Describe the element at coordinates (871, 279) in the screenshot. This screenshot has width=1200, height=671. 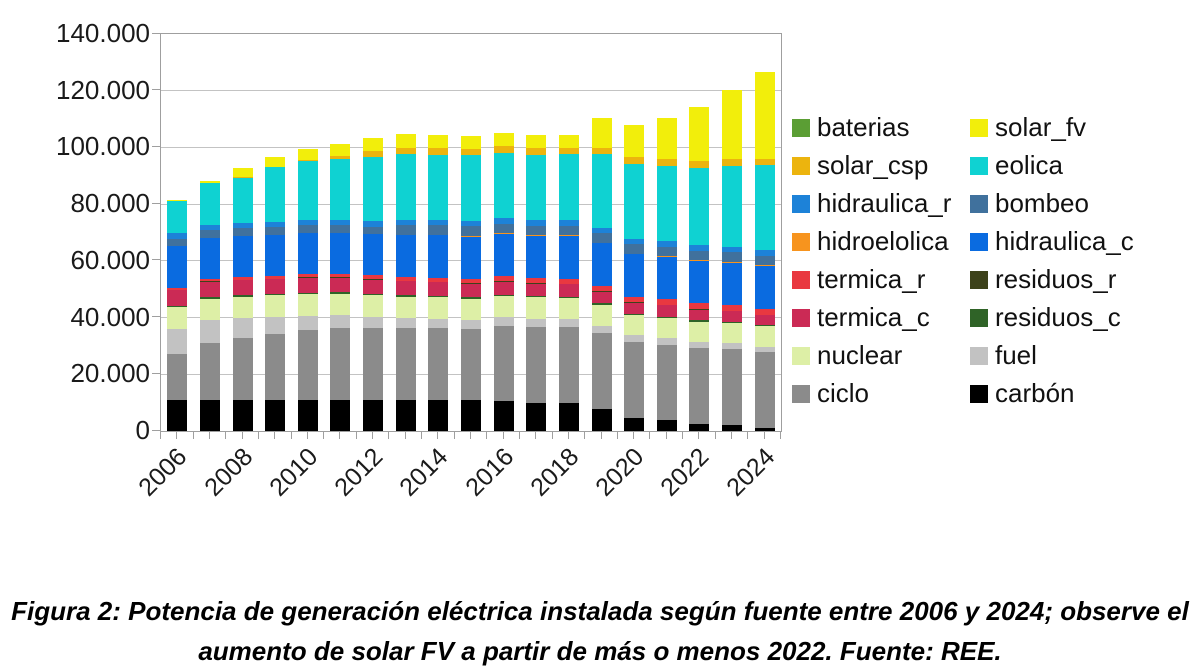
I see `legend-label-termica_r: termica_r` at that location.